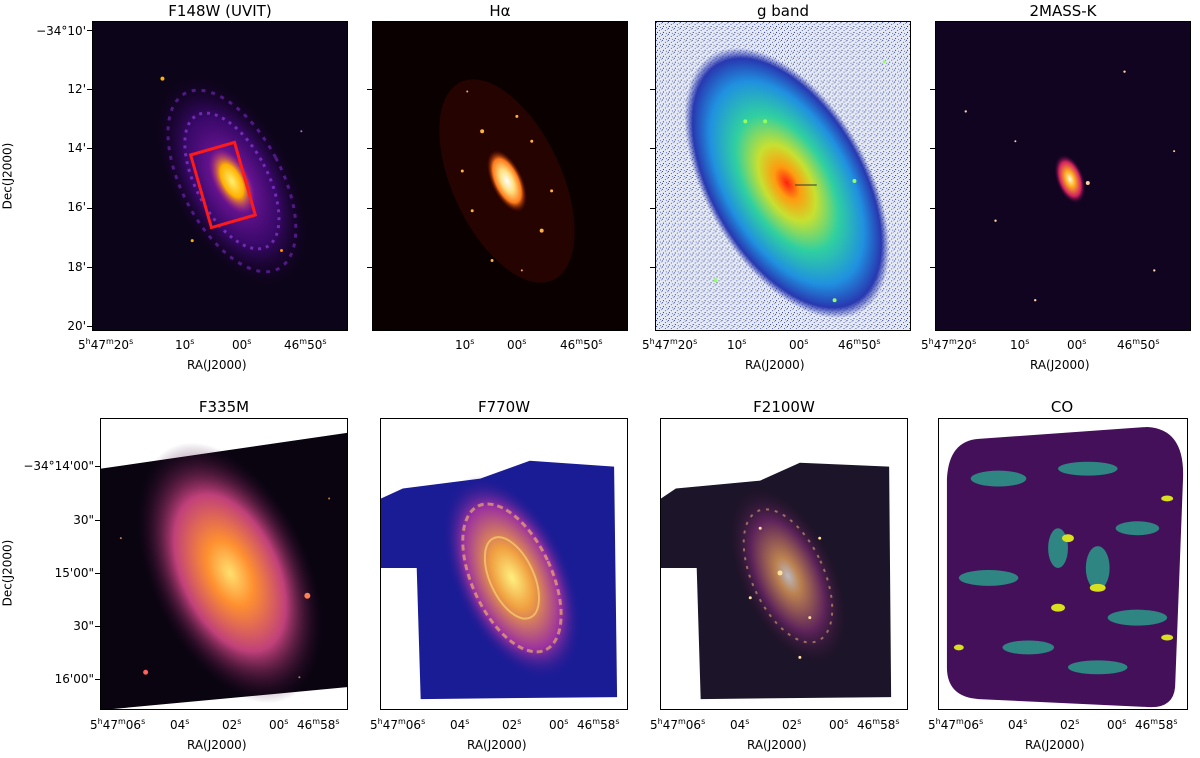  What do you see at coordinates (500, 176) in the screenshot?
I see `image-halpha` at bounding box center [500, 176].